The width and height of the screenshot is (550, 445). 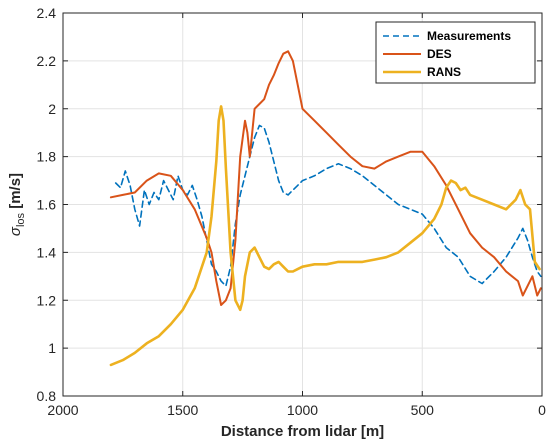 I want to click on y-tick-label: 1.6, so click(x=47, y=205).